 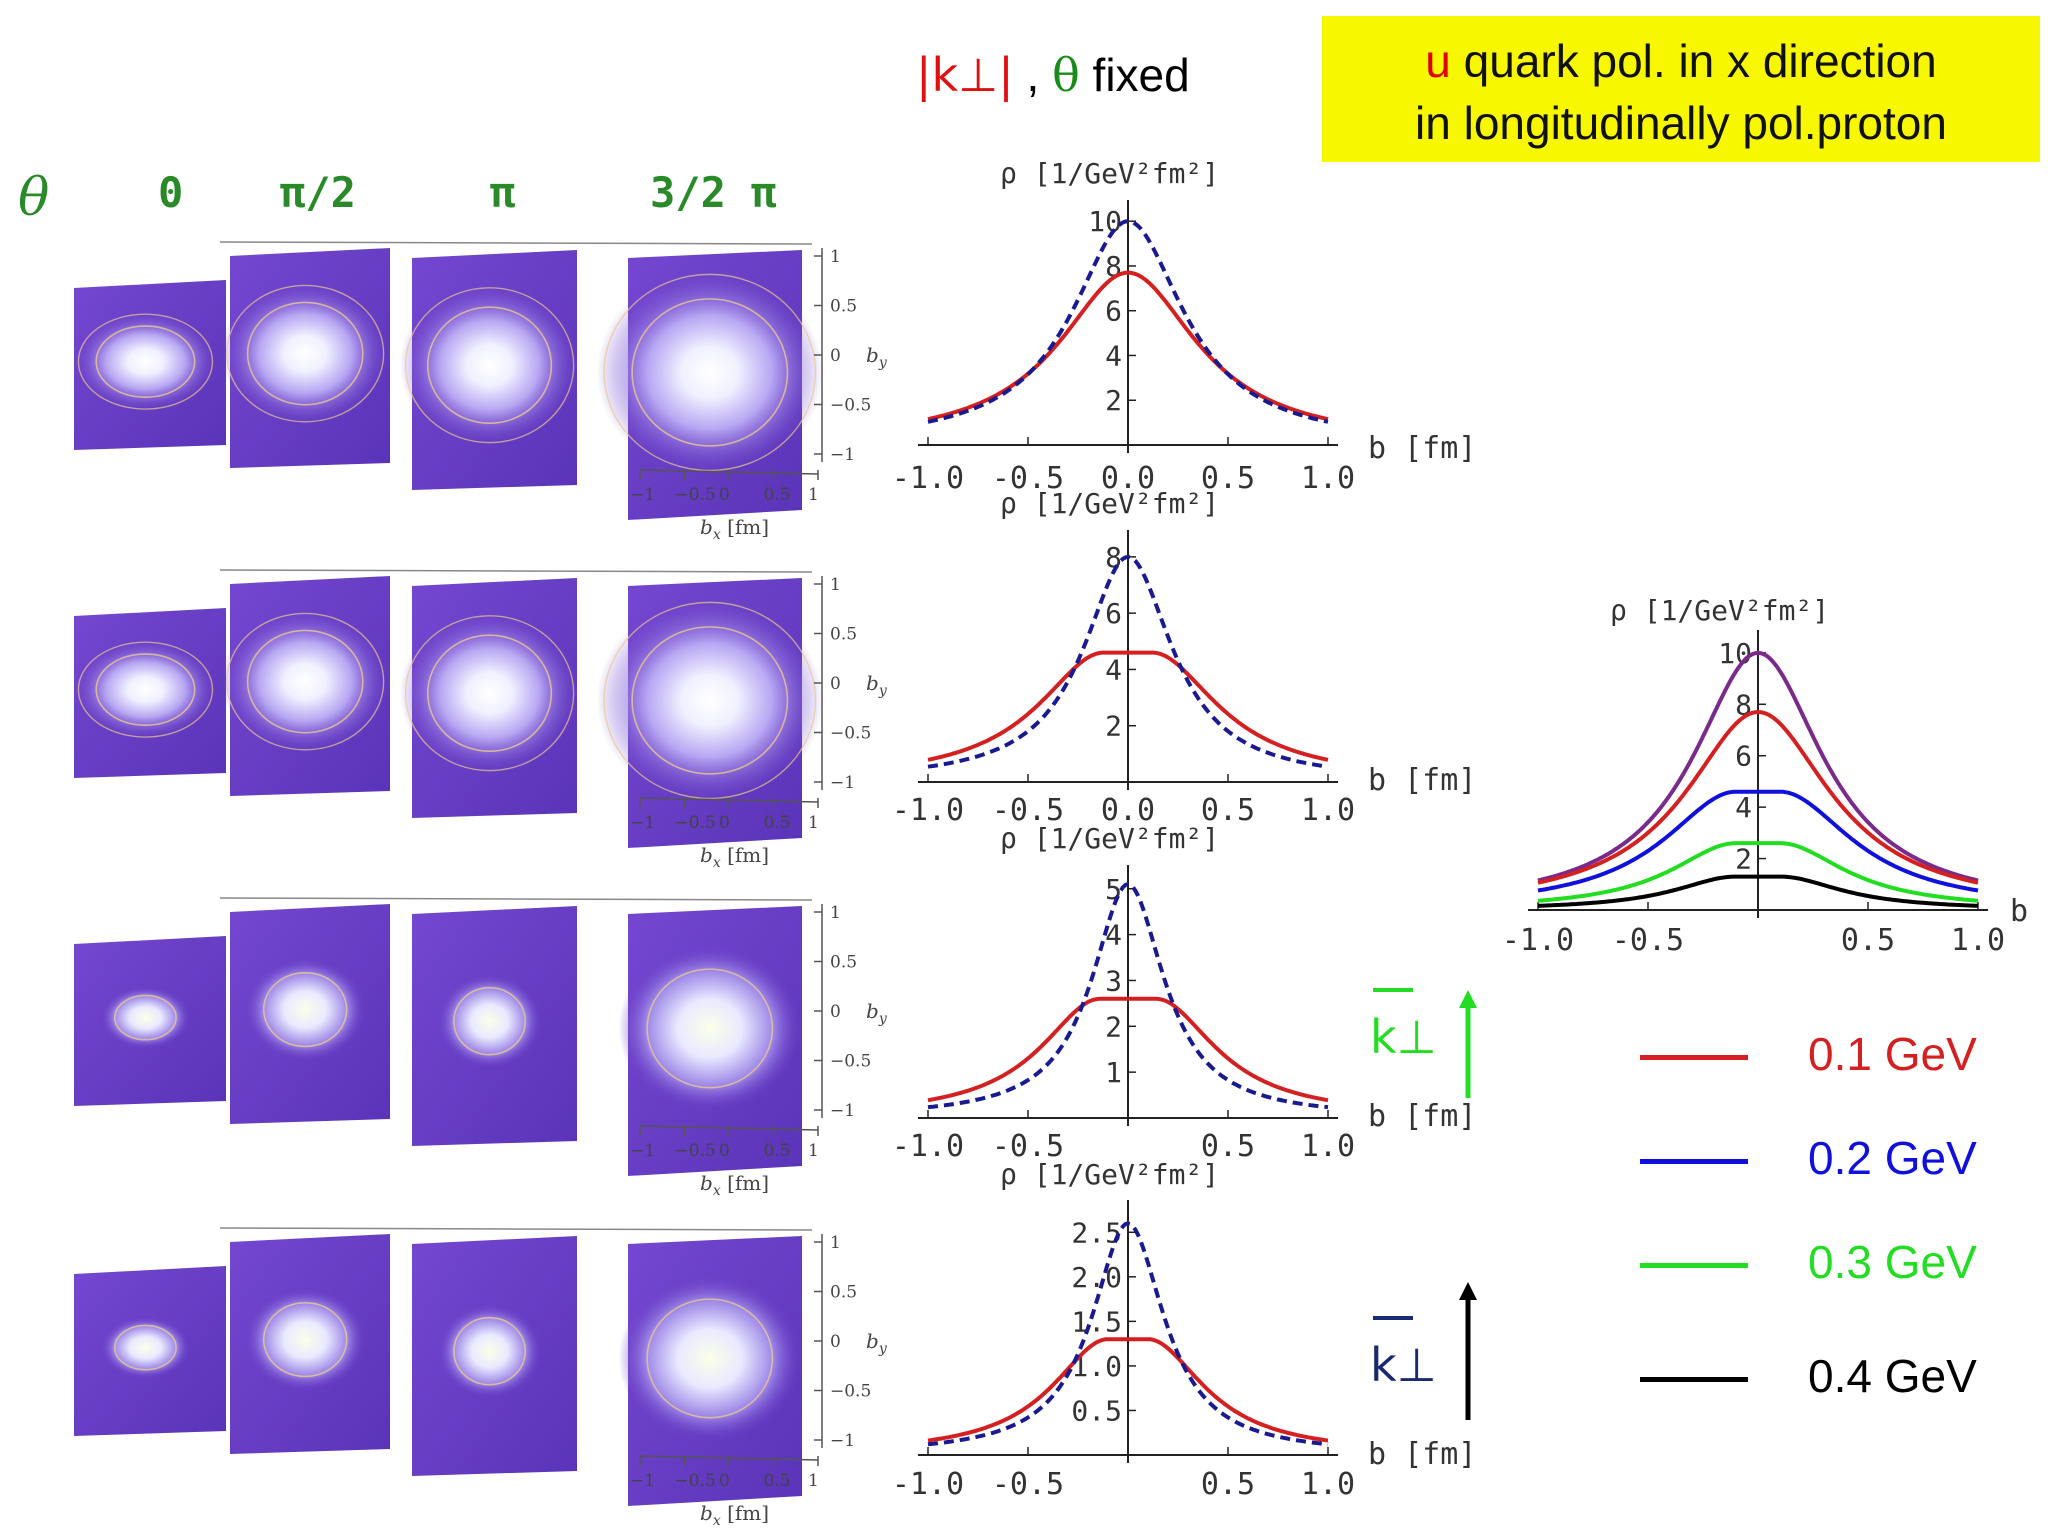 What do you see at coordinates (695, 823) in the screenshot?
I see `bx-tick-label: −0.5` at bounding box center [695, 823].